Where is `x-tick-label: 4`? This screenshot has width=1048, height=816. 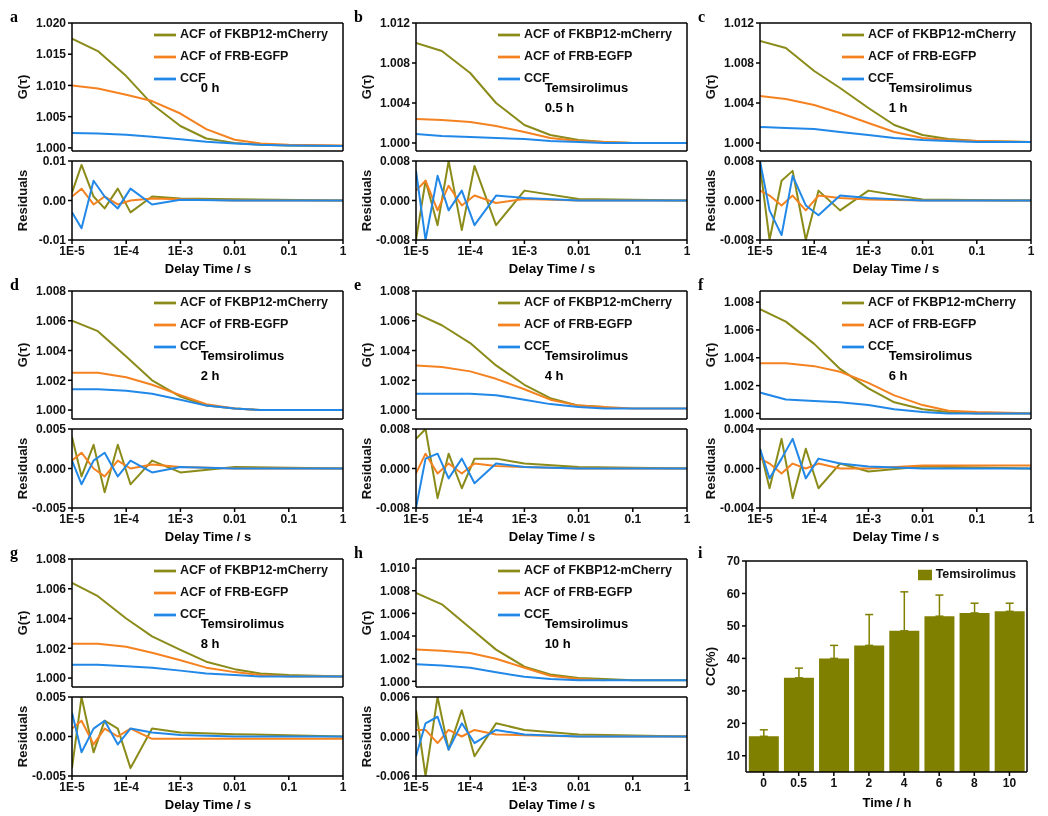
x-tick-label: 4 is located at coordinates (904, 782).